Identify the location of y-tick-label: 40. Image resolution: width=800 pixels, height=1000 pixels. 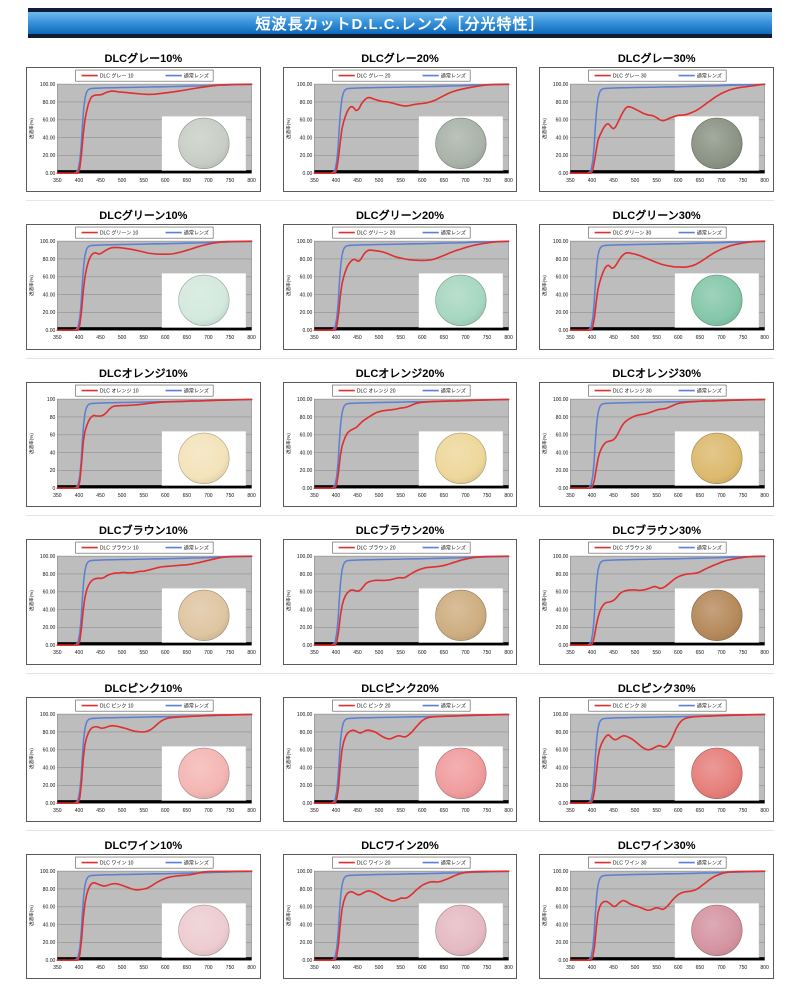
(53, 453).